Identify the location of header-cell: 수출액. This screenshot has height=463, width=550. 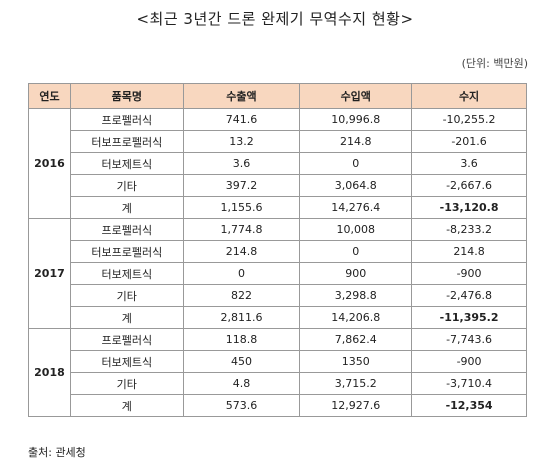
(241, 96).